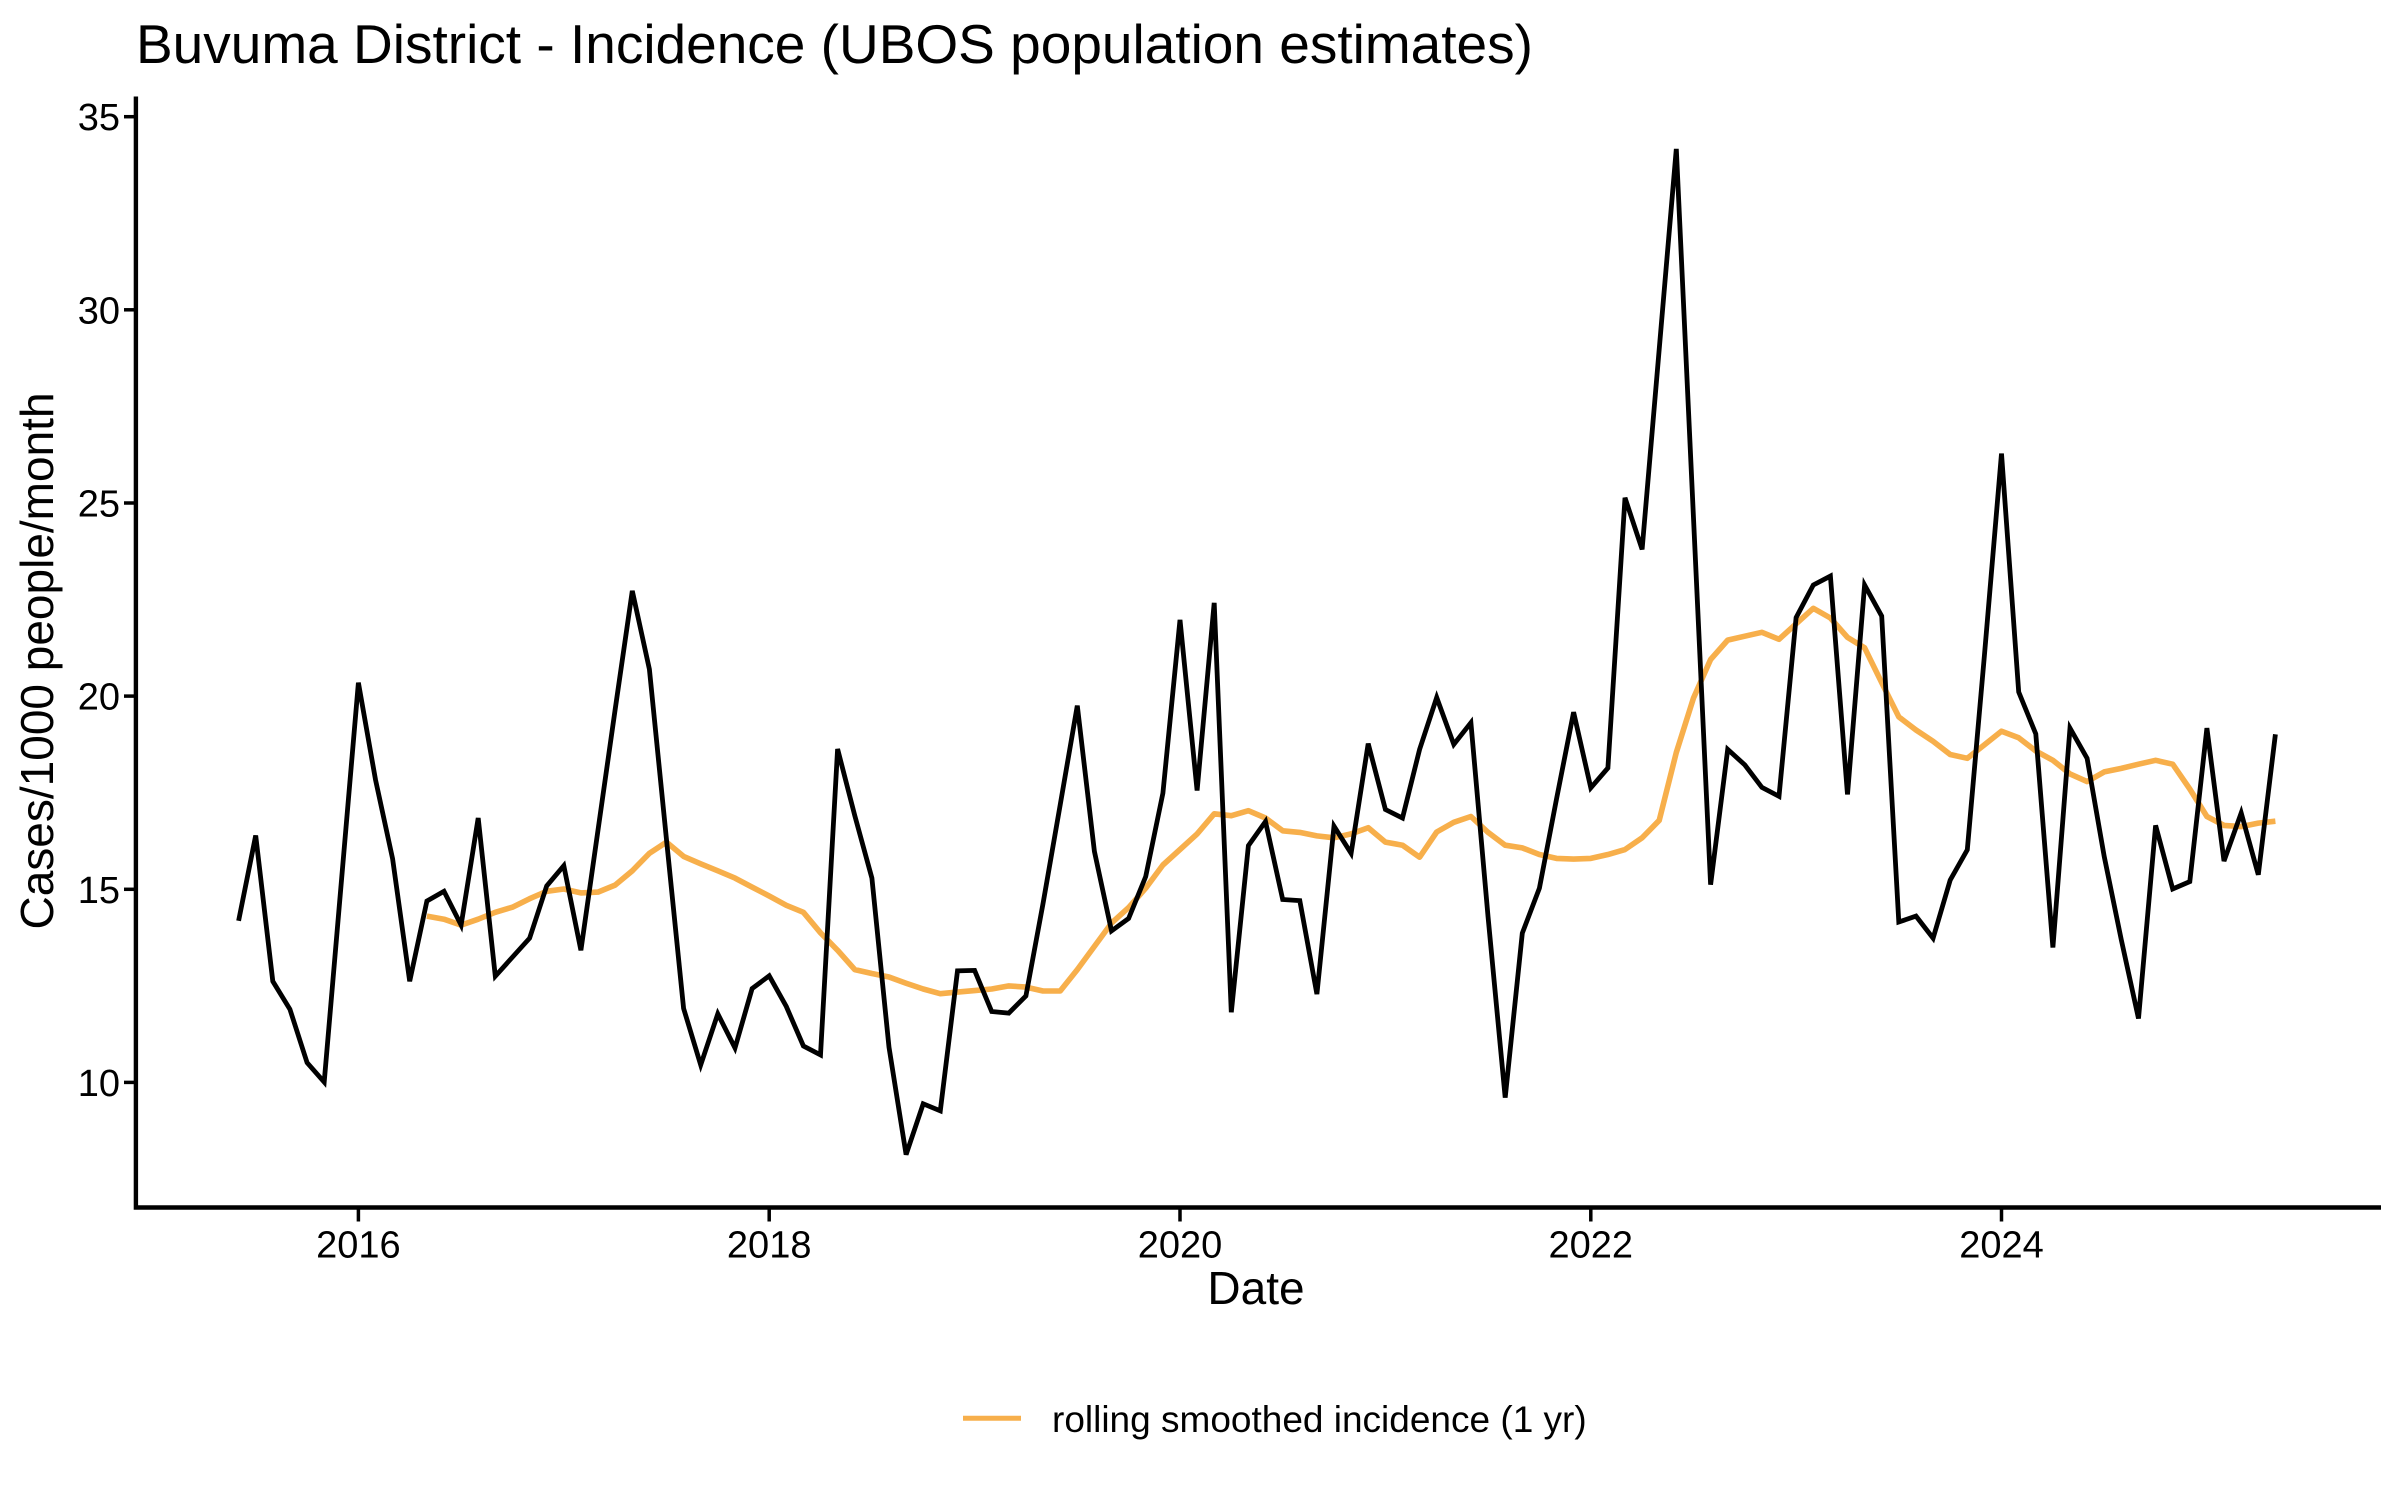 This screenshot has height=1500, width=2400. What do you see at coordinates (1319, 1419) in the screenshot?
I see `svg-text:rolling smoothed incidence (1: rolling smoothed incidence (1 yr)` at bounding box center [1319, 1419].